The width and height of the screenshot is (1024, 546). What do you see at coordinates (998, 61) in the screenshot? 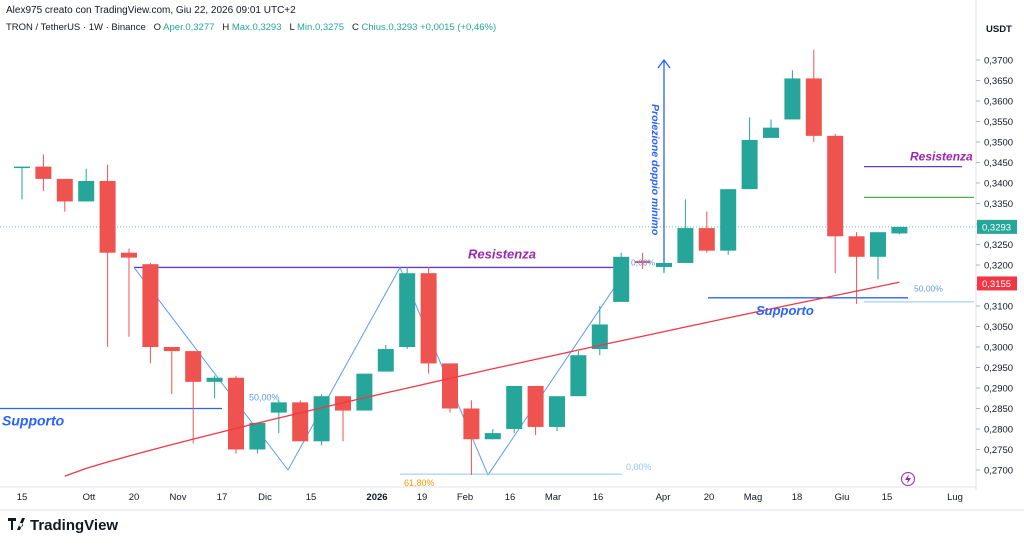
I see `y-tick-label: 0,3700` at bounding box center [998, 61].